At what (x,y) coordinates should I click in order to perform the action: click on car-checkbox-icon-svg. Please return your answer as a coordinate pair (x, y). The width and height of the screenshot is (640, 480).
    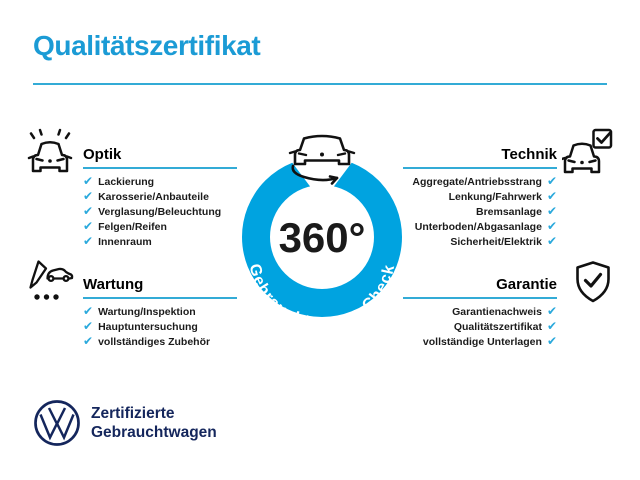
    Looking at the image, I should click on (586, 151).